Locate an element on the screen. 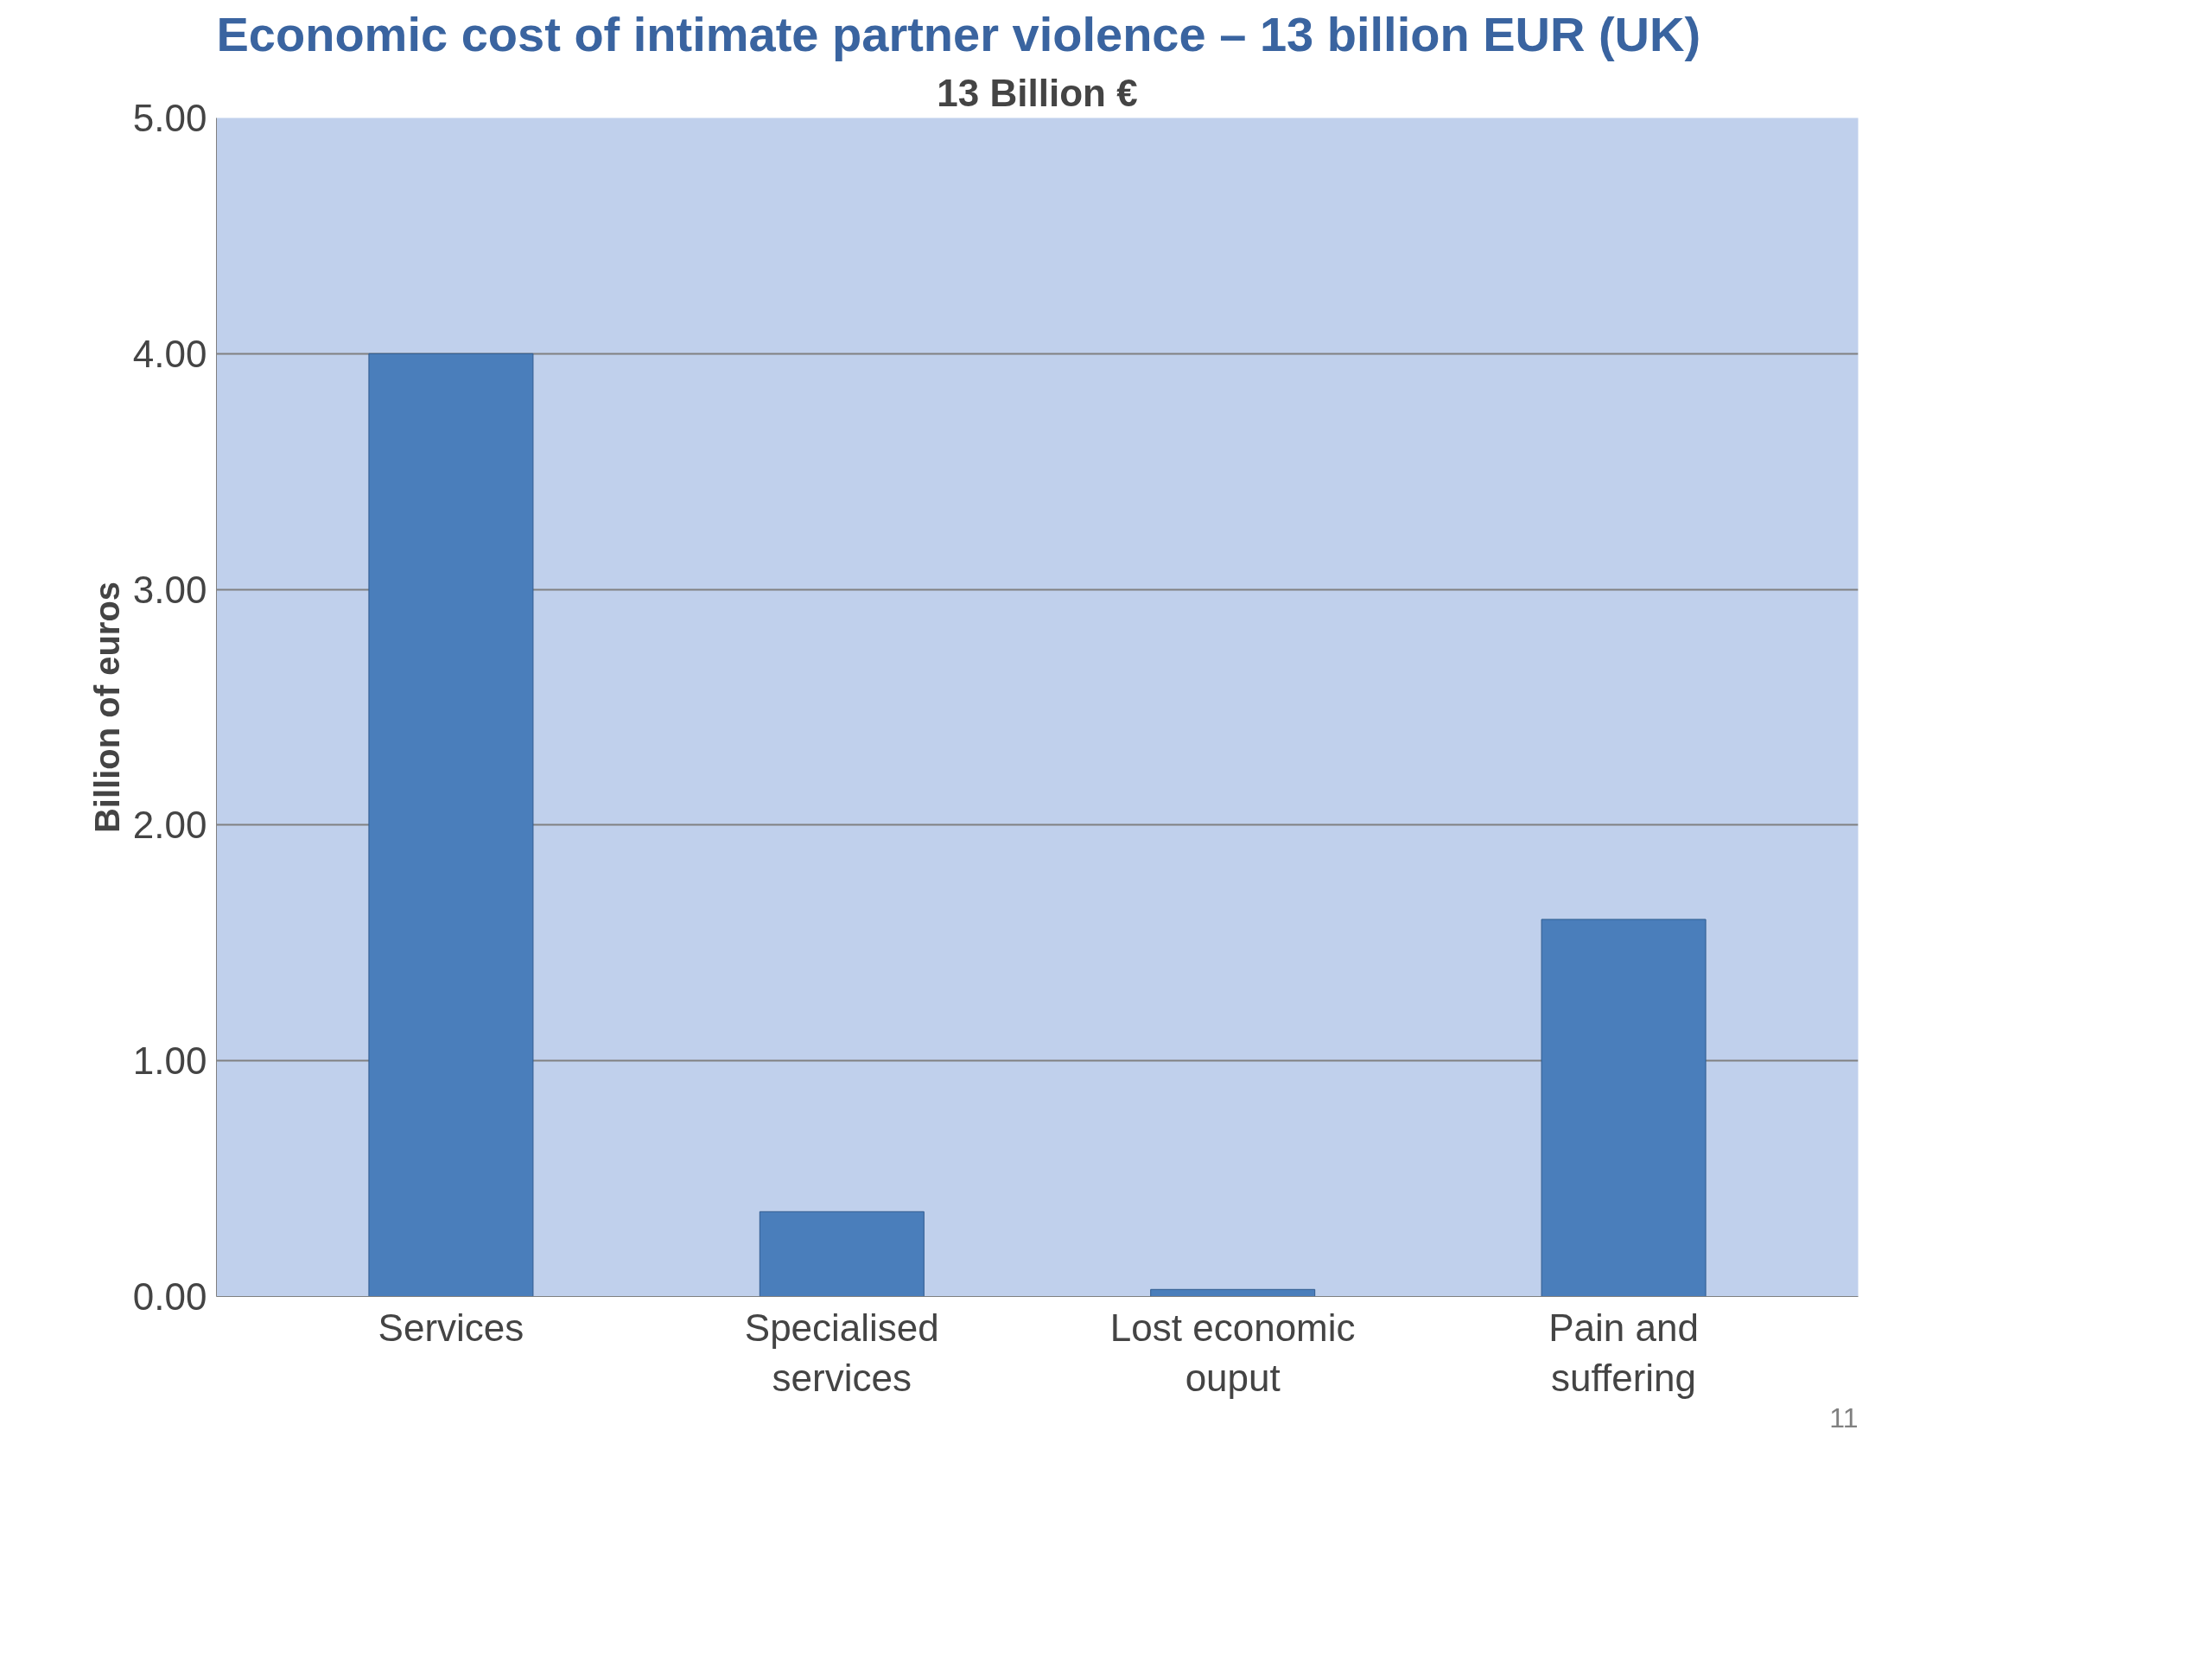  y-tick-label: 1.00 is located at coordinates (169, 1061).